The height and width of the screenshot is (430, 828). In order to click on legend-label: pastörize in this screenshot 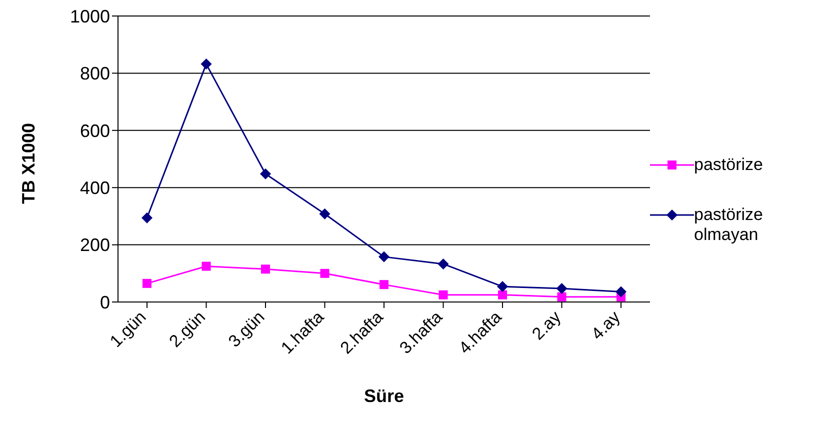, I will do `click(728, 165)`.